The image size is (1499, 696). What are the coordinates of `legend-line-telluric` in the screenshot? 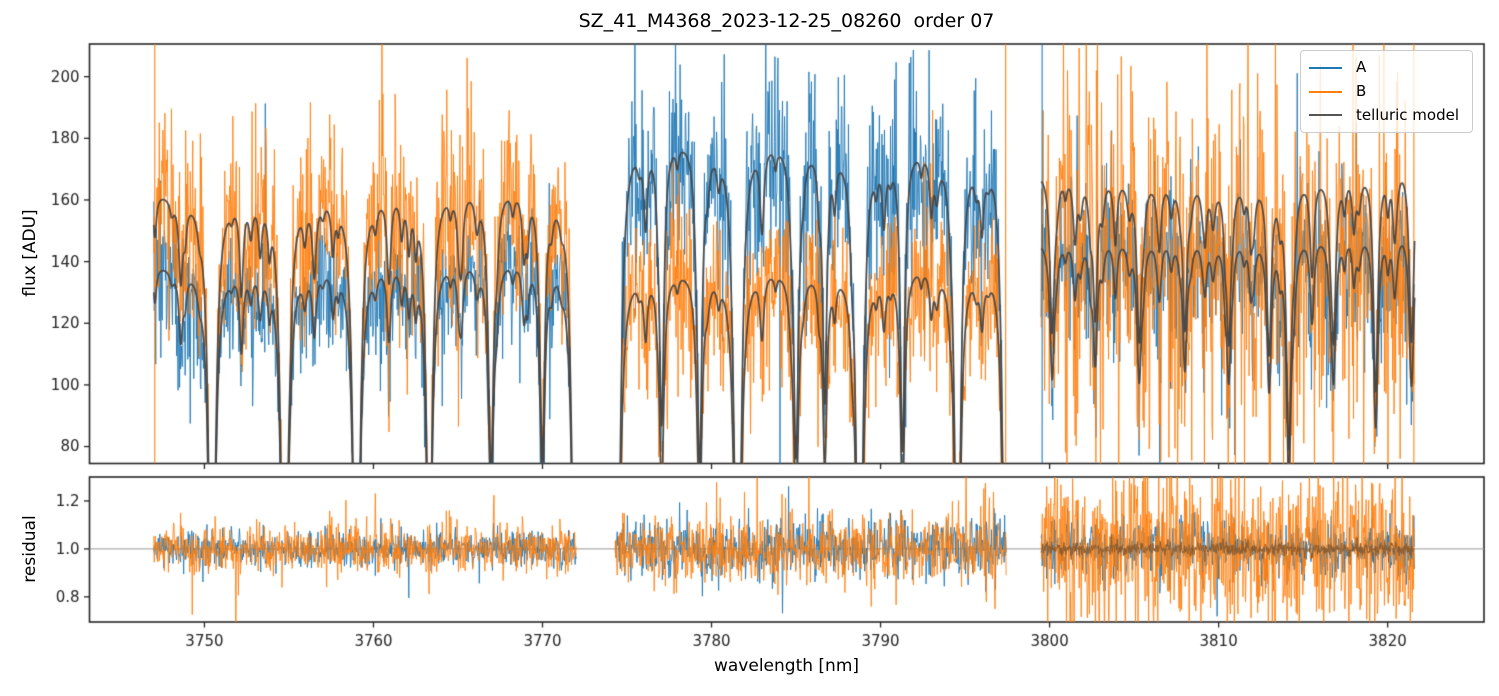 It's located at (1325, 115).